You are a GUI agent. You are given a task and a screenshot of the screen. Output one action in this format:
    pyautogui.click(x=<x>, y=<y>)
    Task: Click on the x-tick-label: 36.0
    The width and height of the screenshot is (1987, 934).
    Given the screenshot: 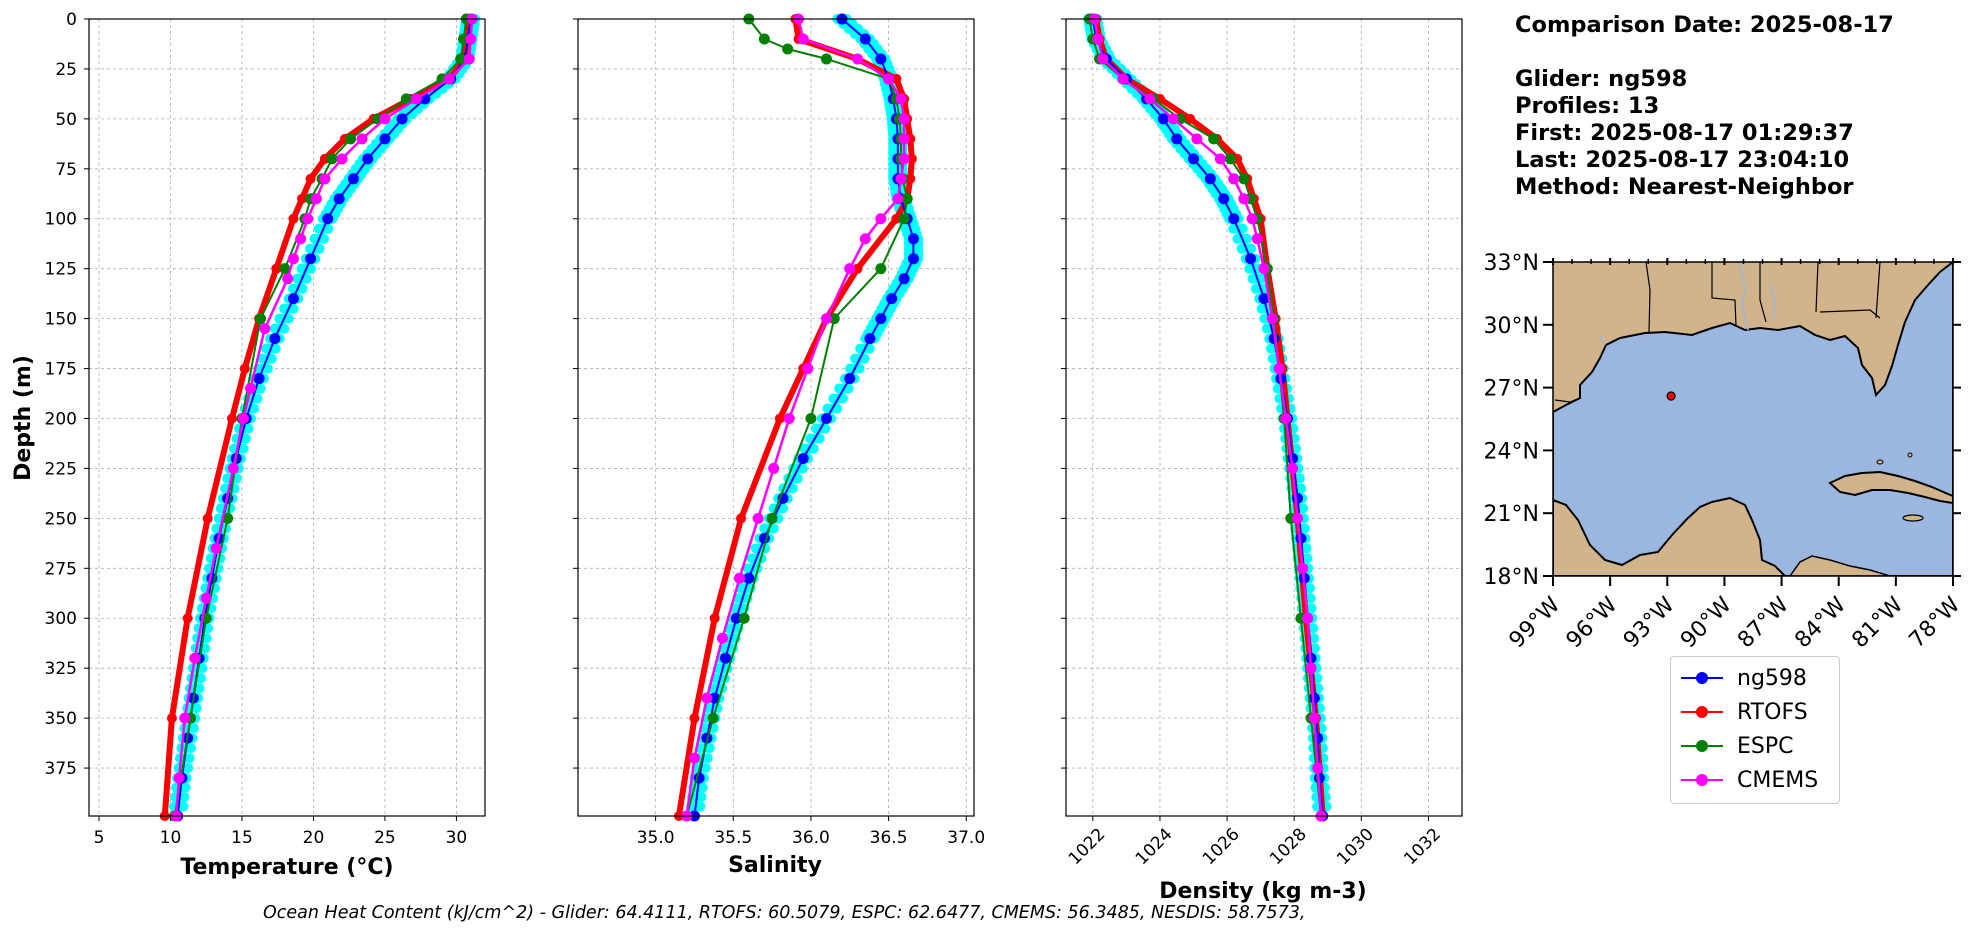 What is the action you would take?
    pyautogui.click(x=811, y=838)
    